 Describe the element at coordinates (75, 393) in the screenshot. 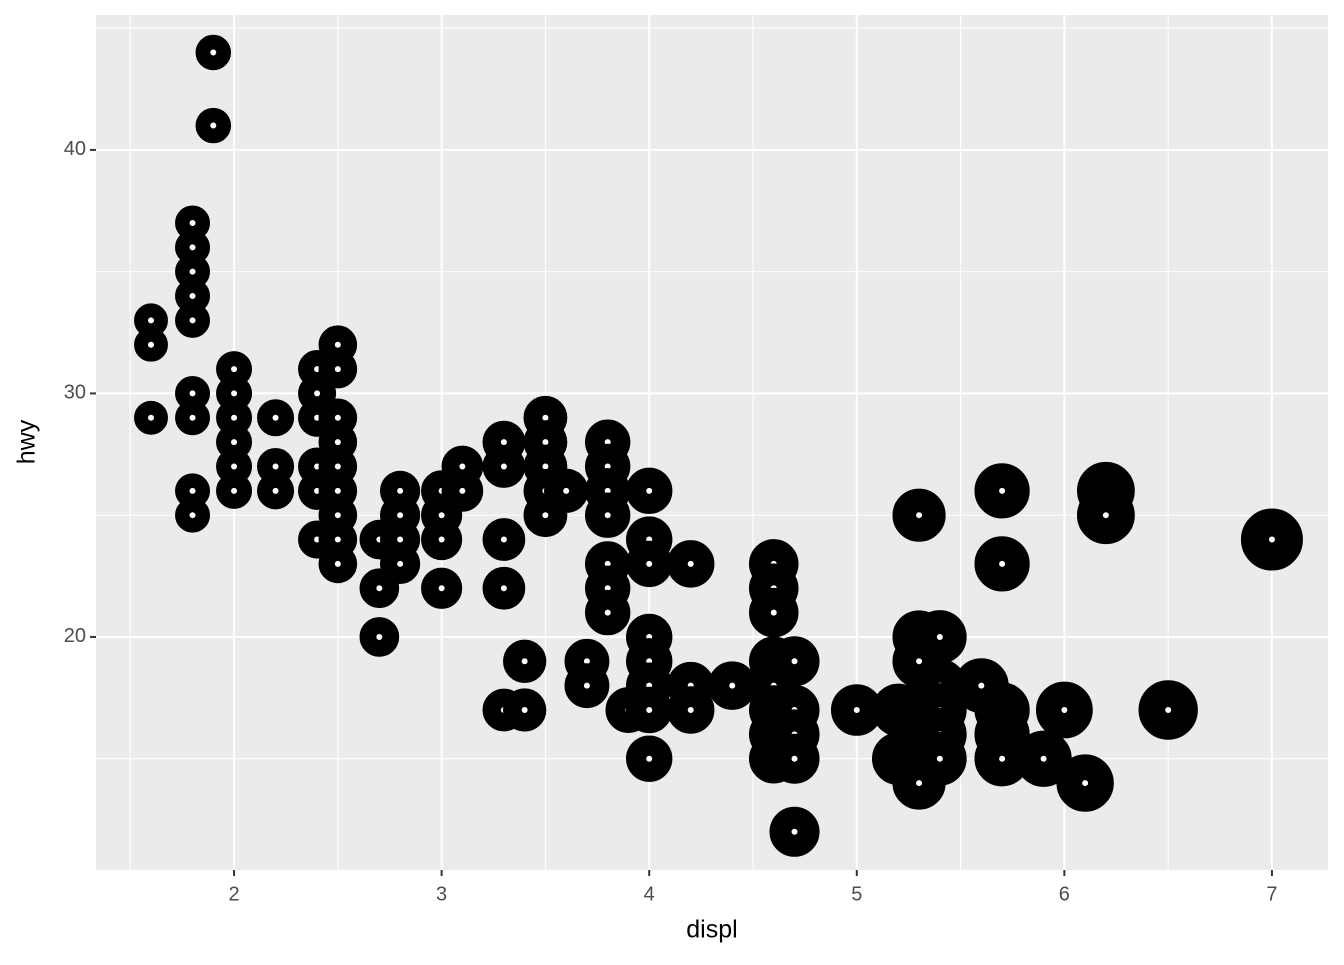

I see `y-tick-label: 30` at that location.